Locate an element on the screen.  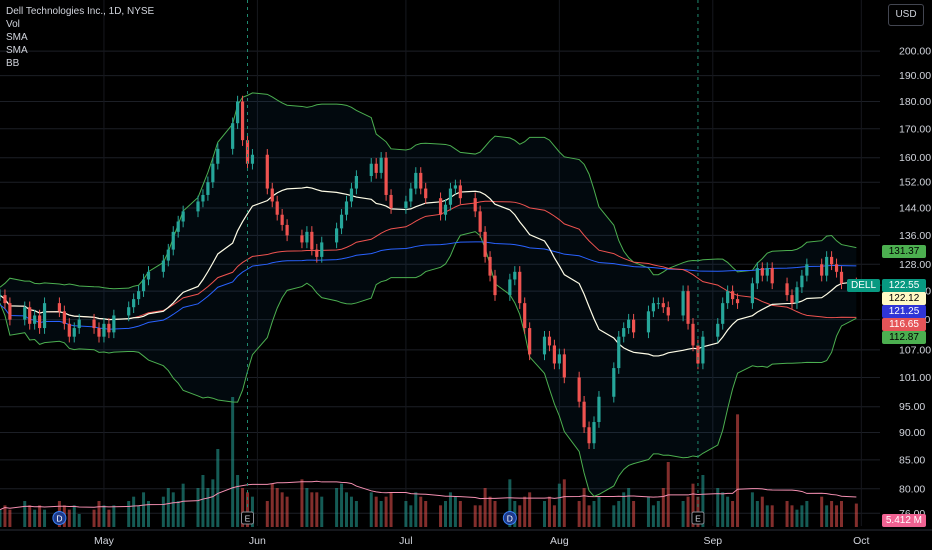
y-tick-label-11: 144.00 is located at coordinates (915, 209).